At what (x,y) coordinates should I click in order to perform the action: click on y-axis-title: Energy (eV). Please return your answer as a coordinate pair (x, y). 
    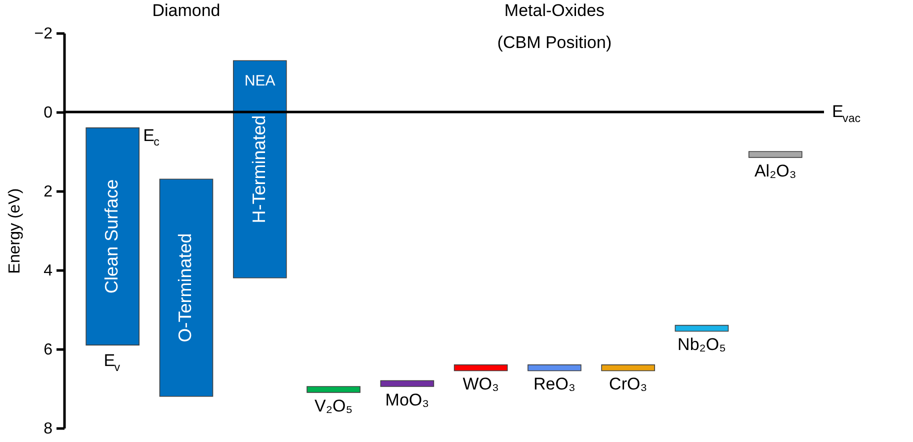
    Looking at the image, I should click on (15, 231).